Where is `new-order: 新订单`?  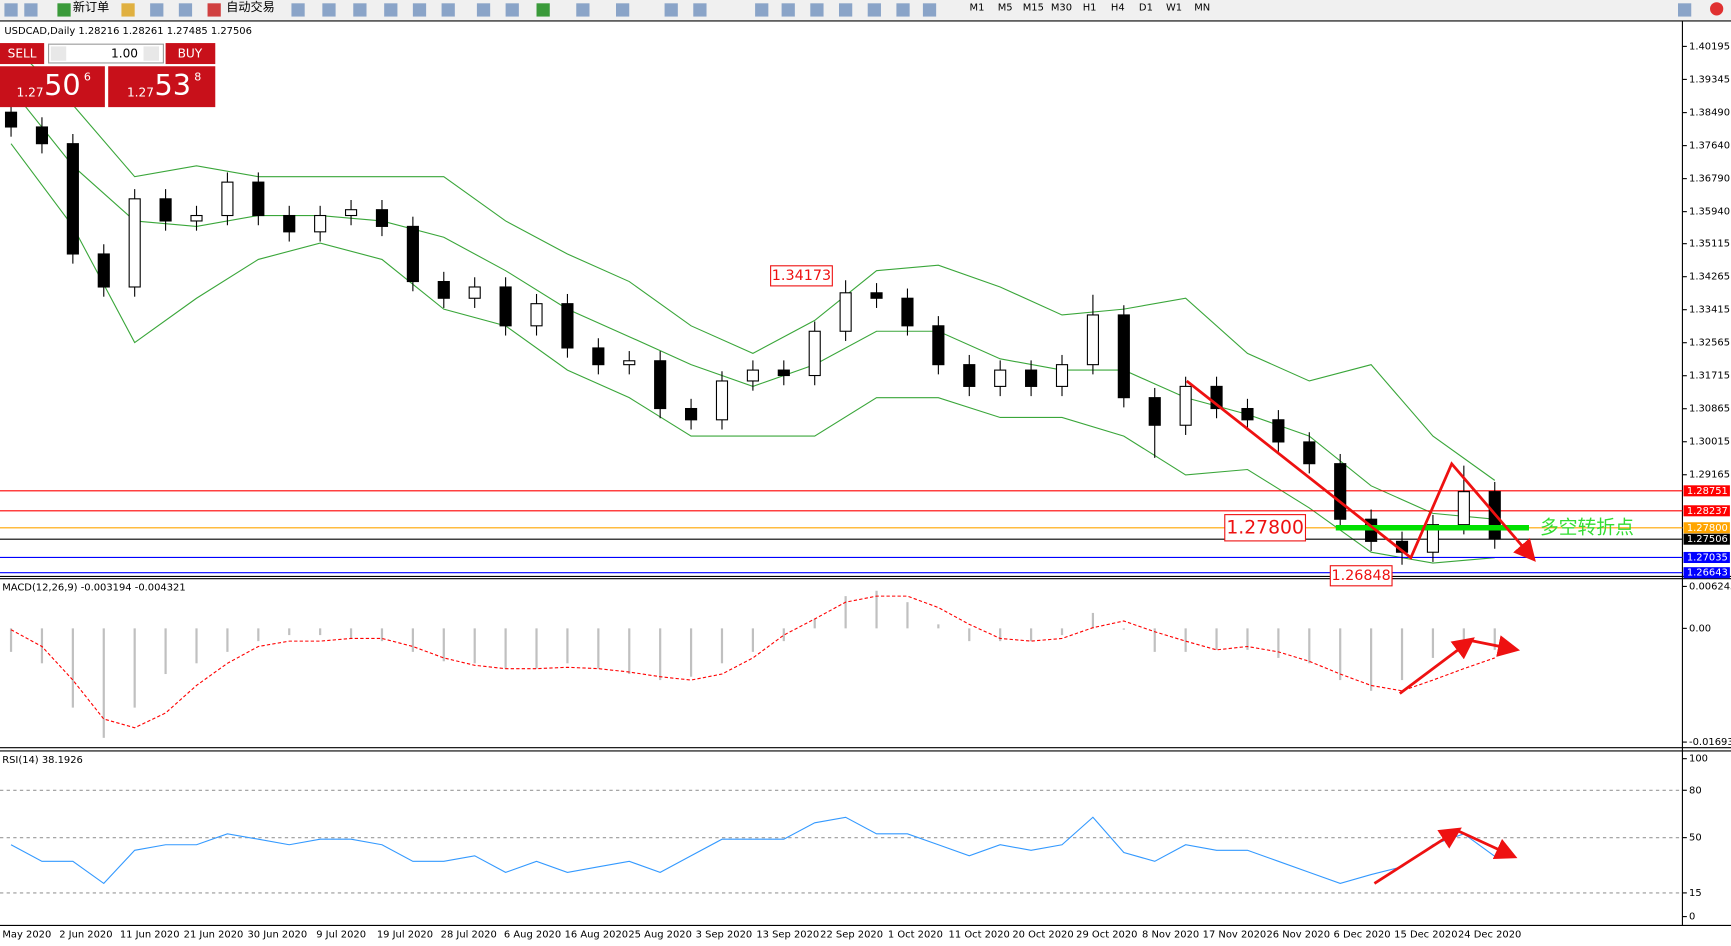 new-order: 新订单 is located at coordinates (91, 7).